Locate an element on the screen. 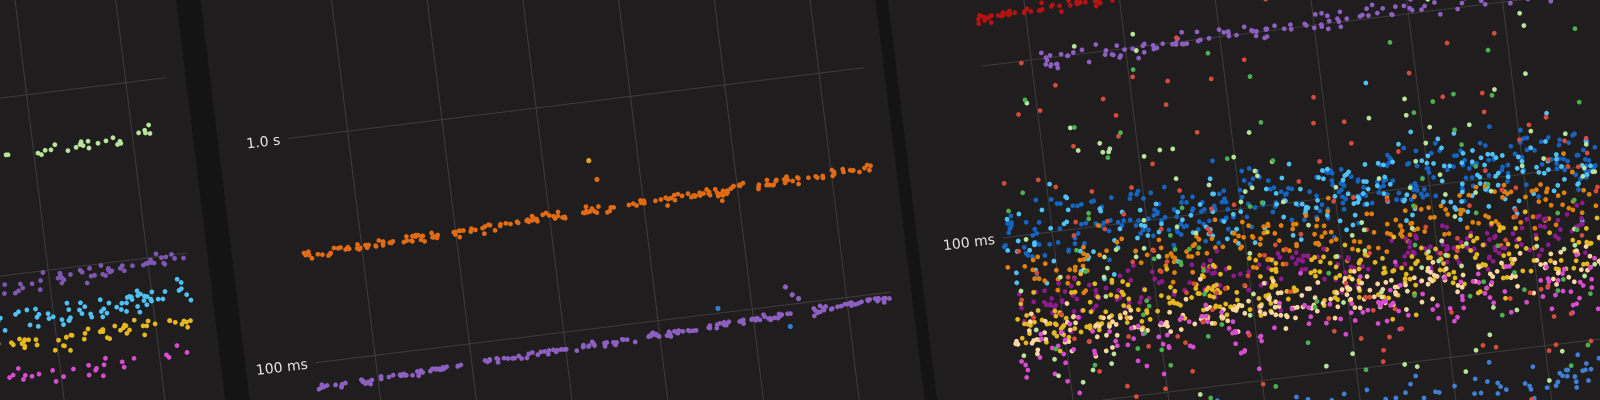 This screenshot has width=1600, height=400. gridline-vertical is located at coordinates (637, 200).